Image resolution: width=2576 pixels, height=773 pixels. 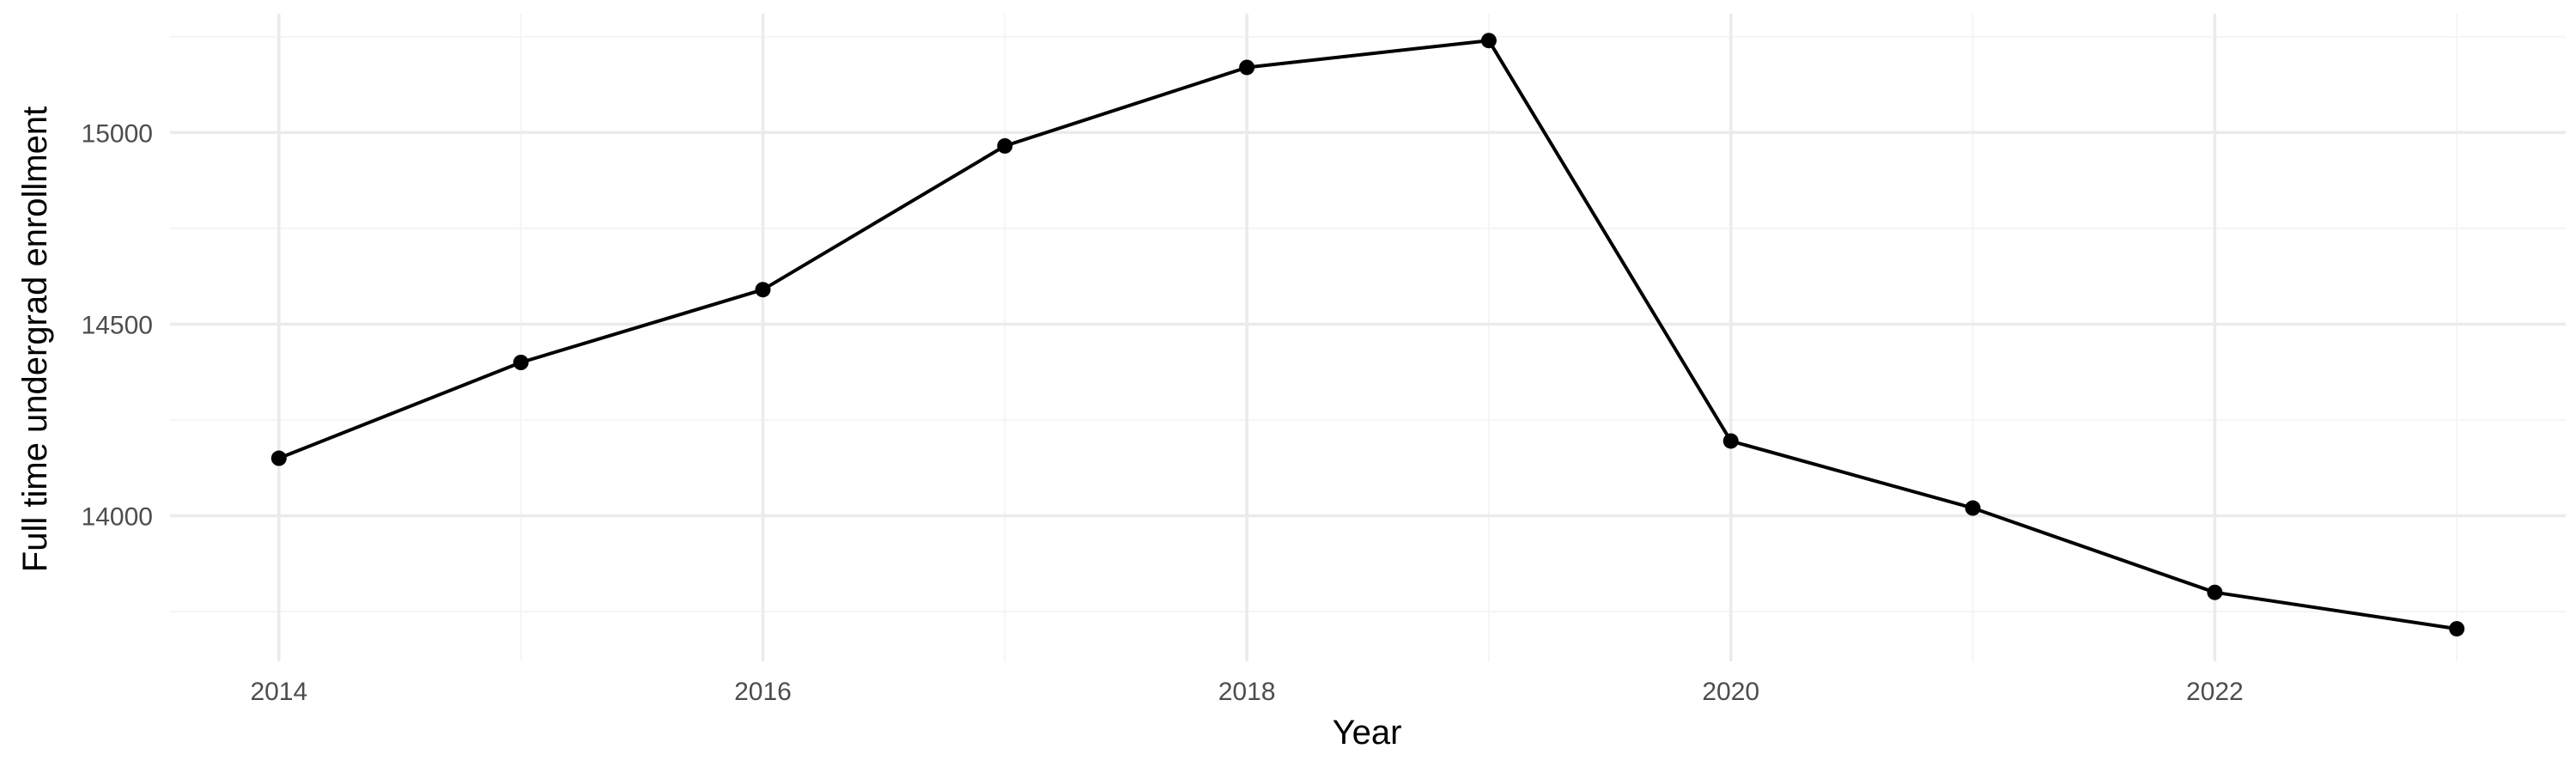 I want to click on y-axis-ticks: 14000 14500 15000, so click(x=117, y=325).